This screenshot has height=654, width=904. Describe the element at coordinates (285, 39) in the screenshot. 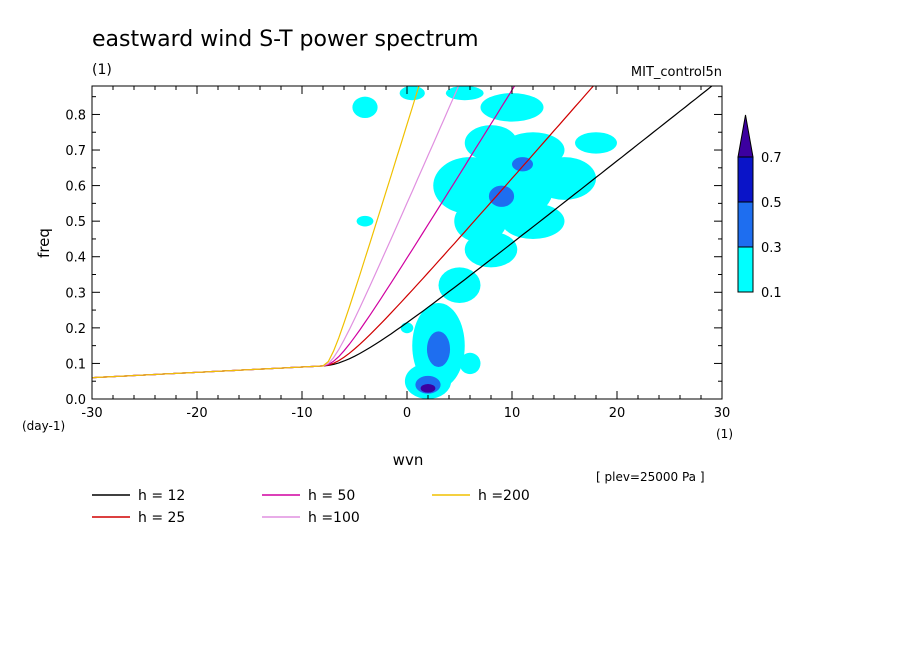

I see `chart-title: eastward wind S-T power spectrum` at that location.